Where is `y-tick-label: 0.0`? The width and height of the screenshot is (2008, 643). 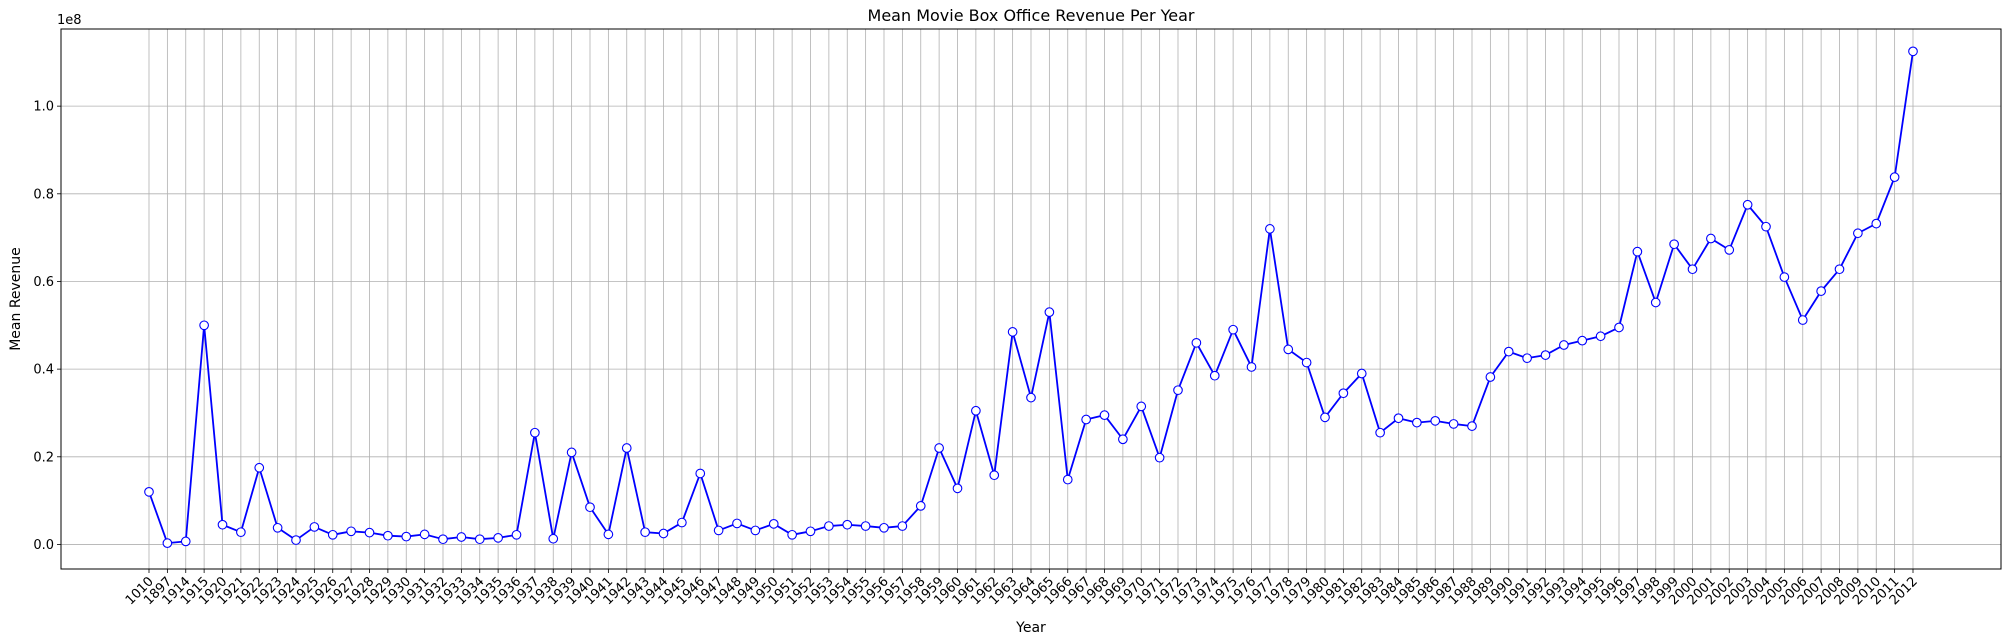
y-tick-label: 0.0 is located at coordinates (43, 545).